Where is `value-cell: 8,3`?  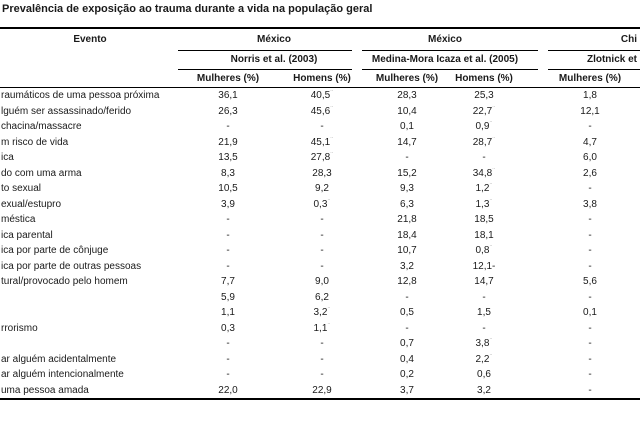
value-cell: 8,3 is located at coordinates (228, 173).